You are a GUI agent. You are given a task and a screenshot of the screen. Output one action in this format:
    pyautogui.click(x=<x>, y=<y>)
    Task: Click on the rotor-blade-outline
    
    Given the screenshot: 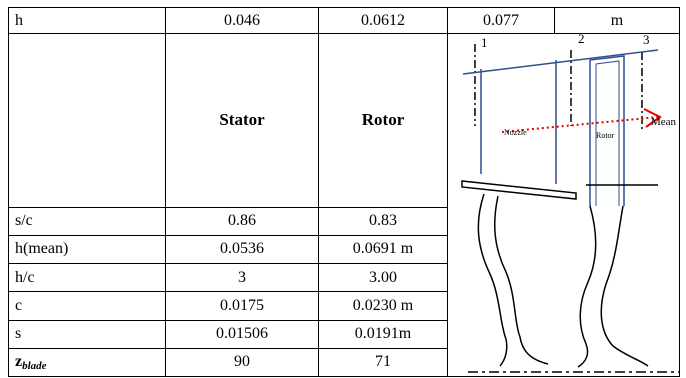 What is the action you would take?
    pyautogui.click(x=607, y=130)
    